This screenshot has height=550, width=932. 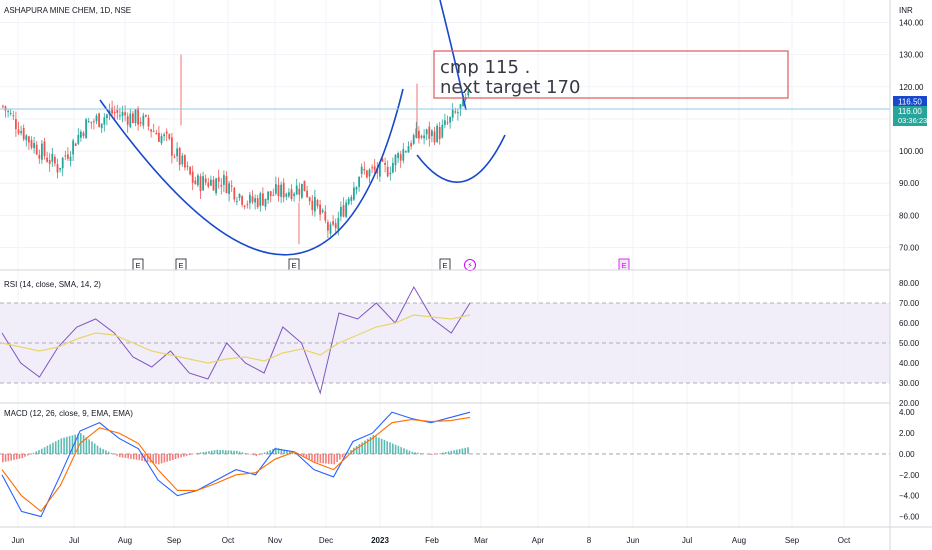 What do you see at coordinates (236, 340) in the screenshot?
I see `rsi-line` at bounding box center [236, 340].